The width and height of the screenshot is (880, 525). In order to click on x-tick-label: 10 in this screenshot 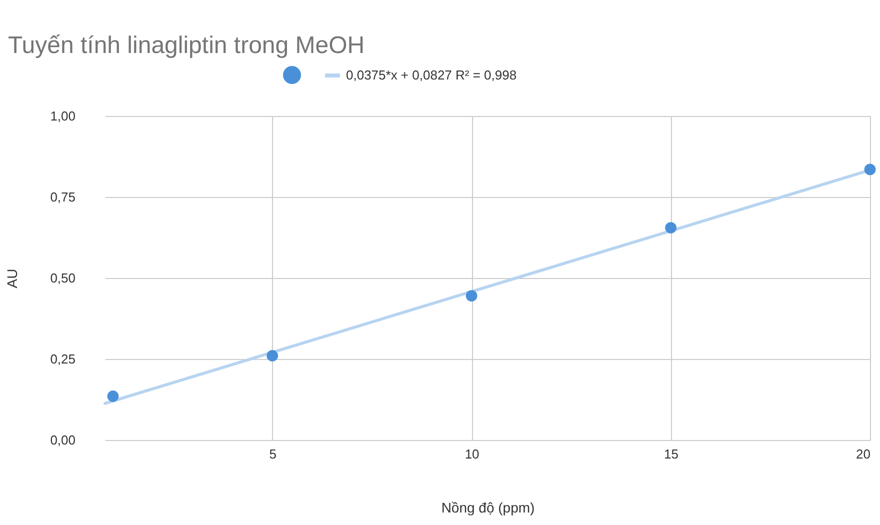, I will do `click(472, 454)`.